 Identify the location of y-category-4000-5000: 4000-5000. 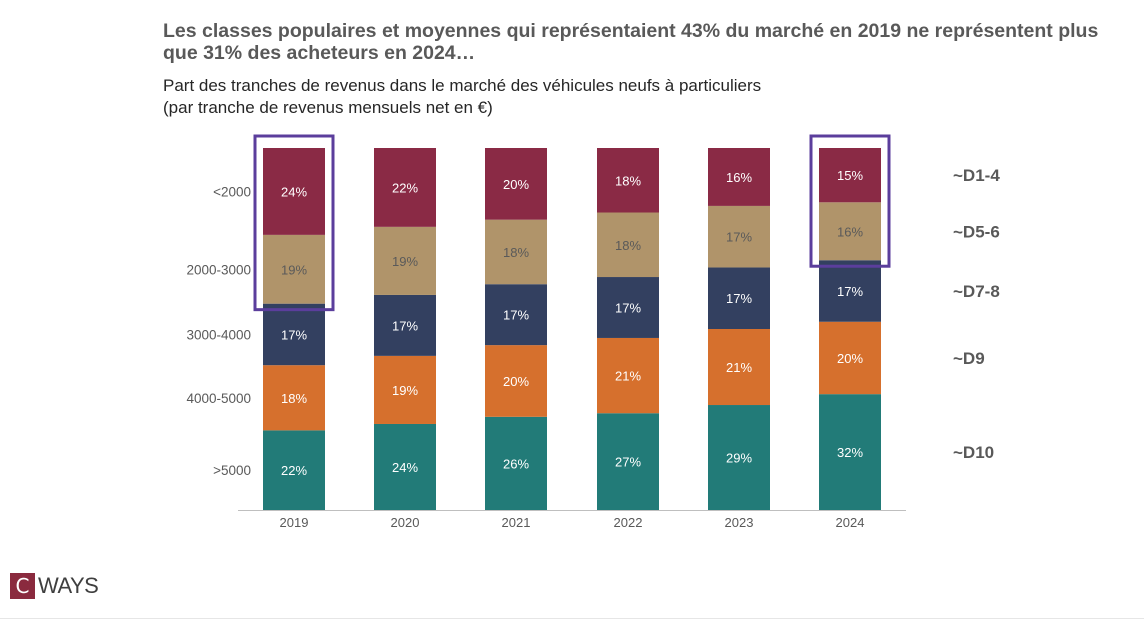
(218, 398).